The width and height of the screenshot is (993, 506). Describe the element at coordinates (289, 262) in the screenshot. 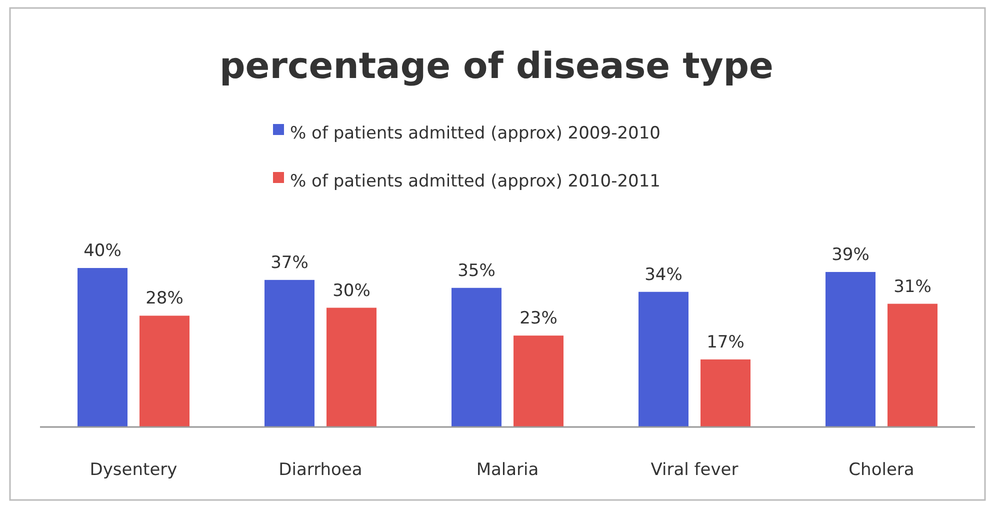

I see `data-label: 37%` at that location.